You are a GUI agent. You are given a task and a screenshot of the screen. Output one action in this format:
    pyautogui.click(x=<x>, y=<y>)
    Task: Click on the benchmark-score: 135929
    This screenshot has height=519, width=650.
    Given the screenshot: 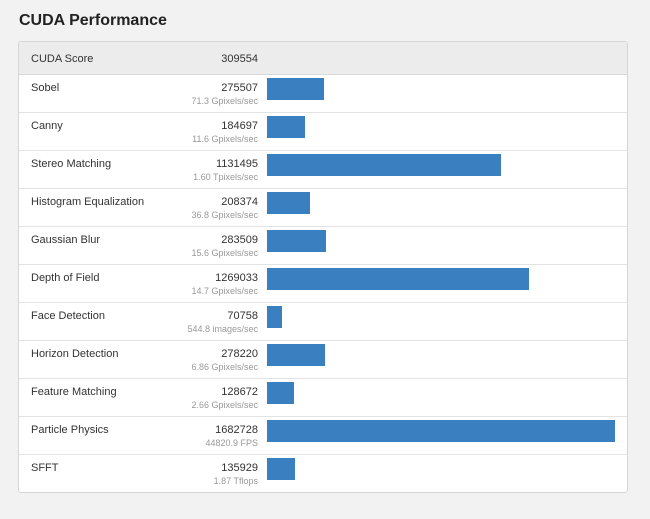 What is the action you would take?
    pyautogui.click(x=239, y=468)
    